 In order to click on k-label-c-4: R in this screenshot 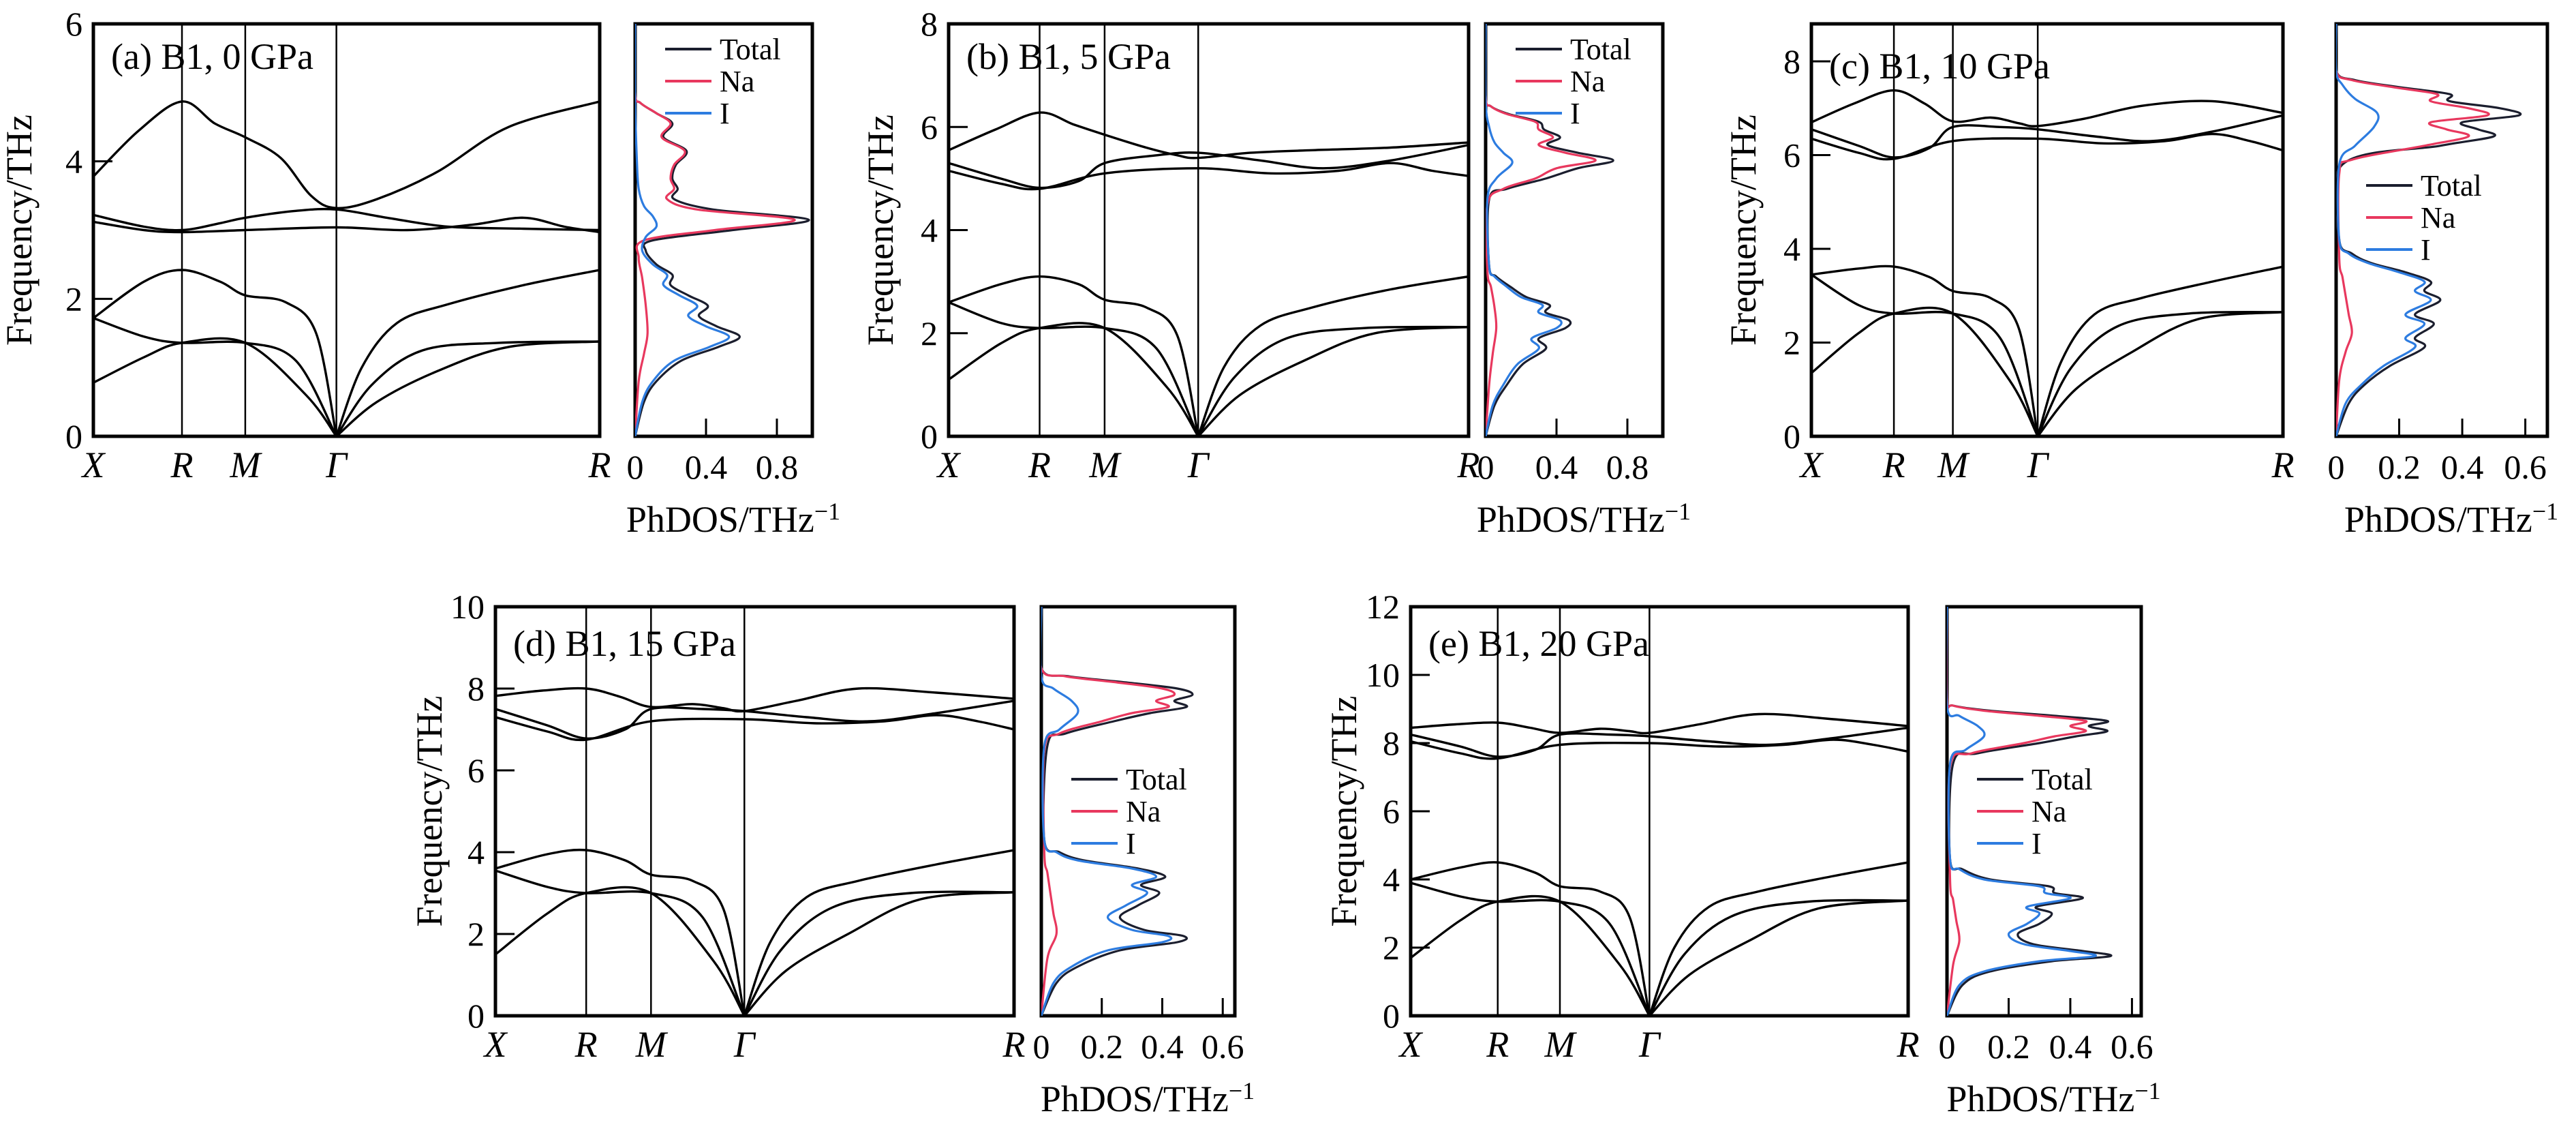, I will do `click(2283, 465)`.